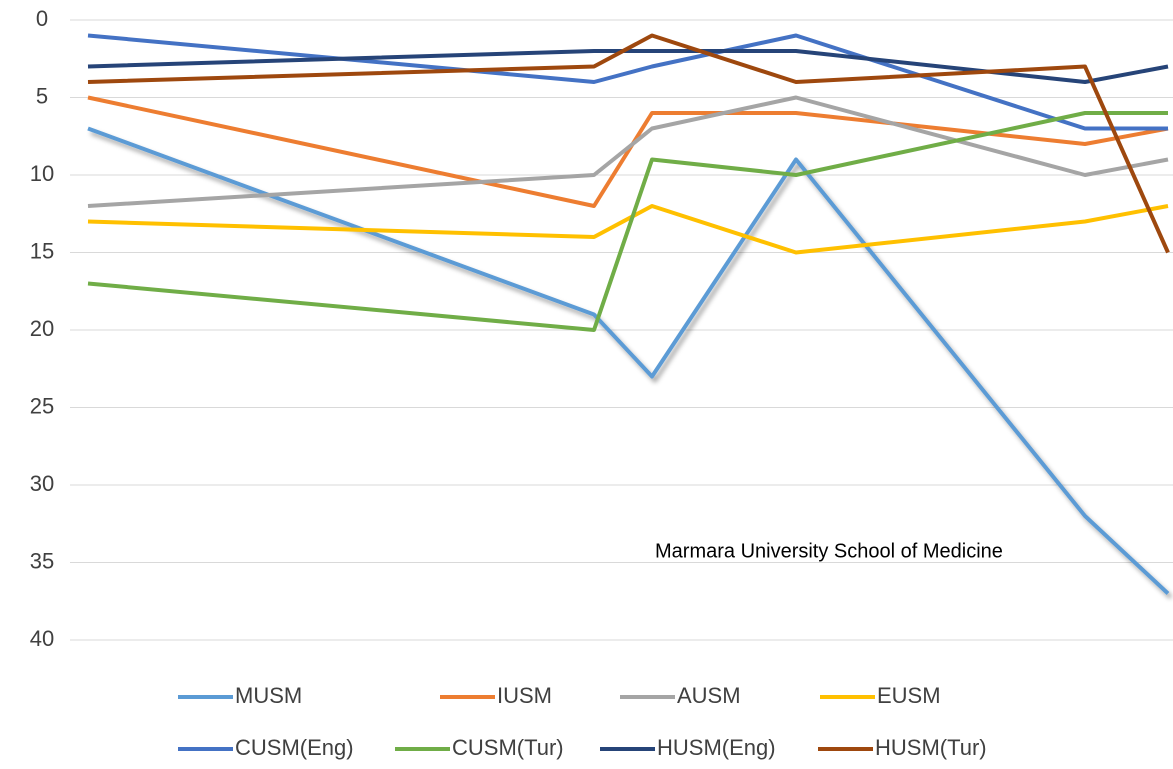 The image size is (1173, 769). What do you see at coordinates (716, 747) in the screenshot?
I see `legend-label: HUSM(Eng)` at bounding box center [716, 747].